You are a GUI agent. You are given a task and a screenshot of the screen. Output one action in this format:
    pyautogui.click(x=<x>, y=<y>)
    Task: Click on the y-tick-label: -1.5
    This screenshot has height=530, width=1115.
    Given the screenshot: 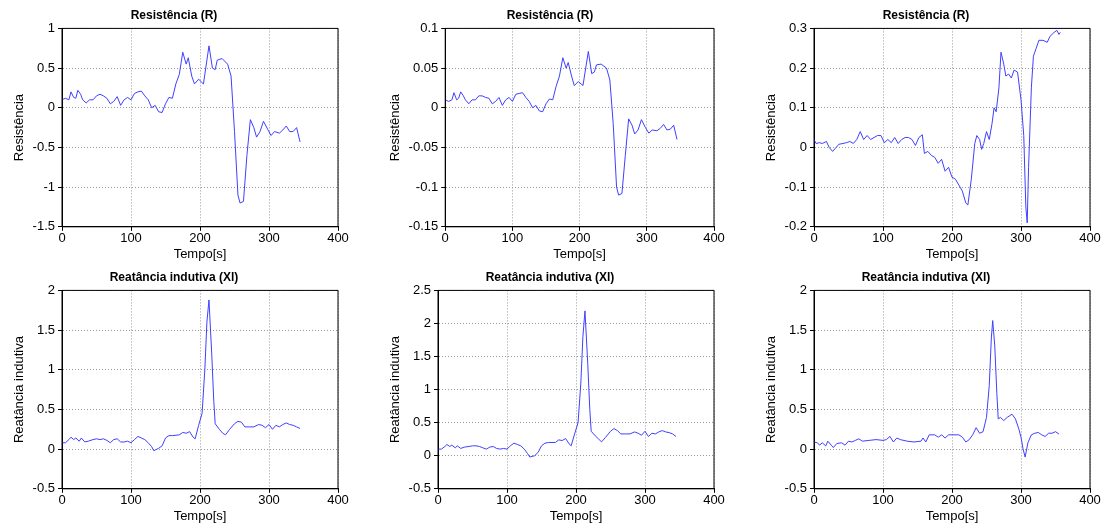 What is the action you would take?
    pyautogui.click(x=43, y=226)
    